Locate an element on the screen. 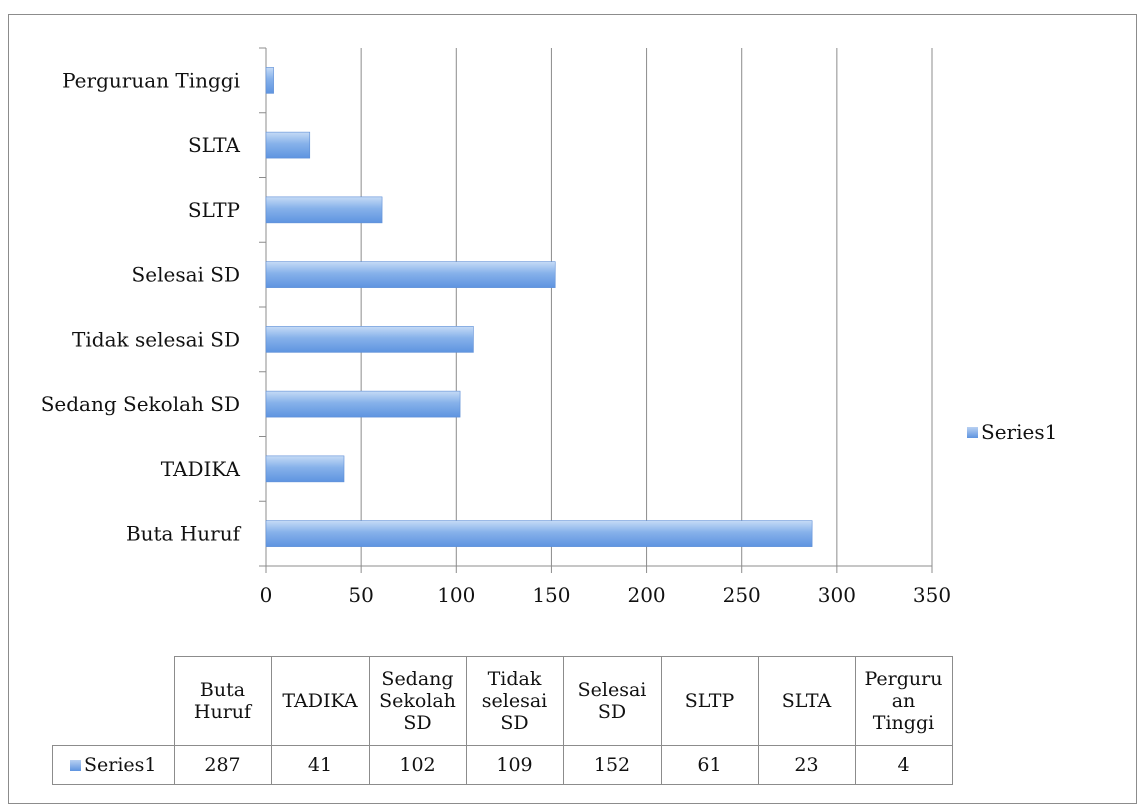 This screenshot has height=809, width=1141. table-series-label: Series1 is located at coordinates (120, 765).